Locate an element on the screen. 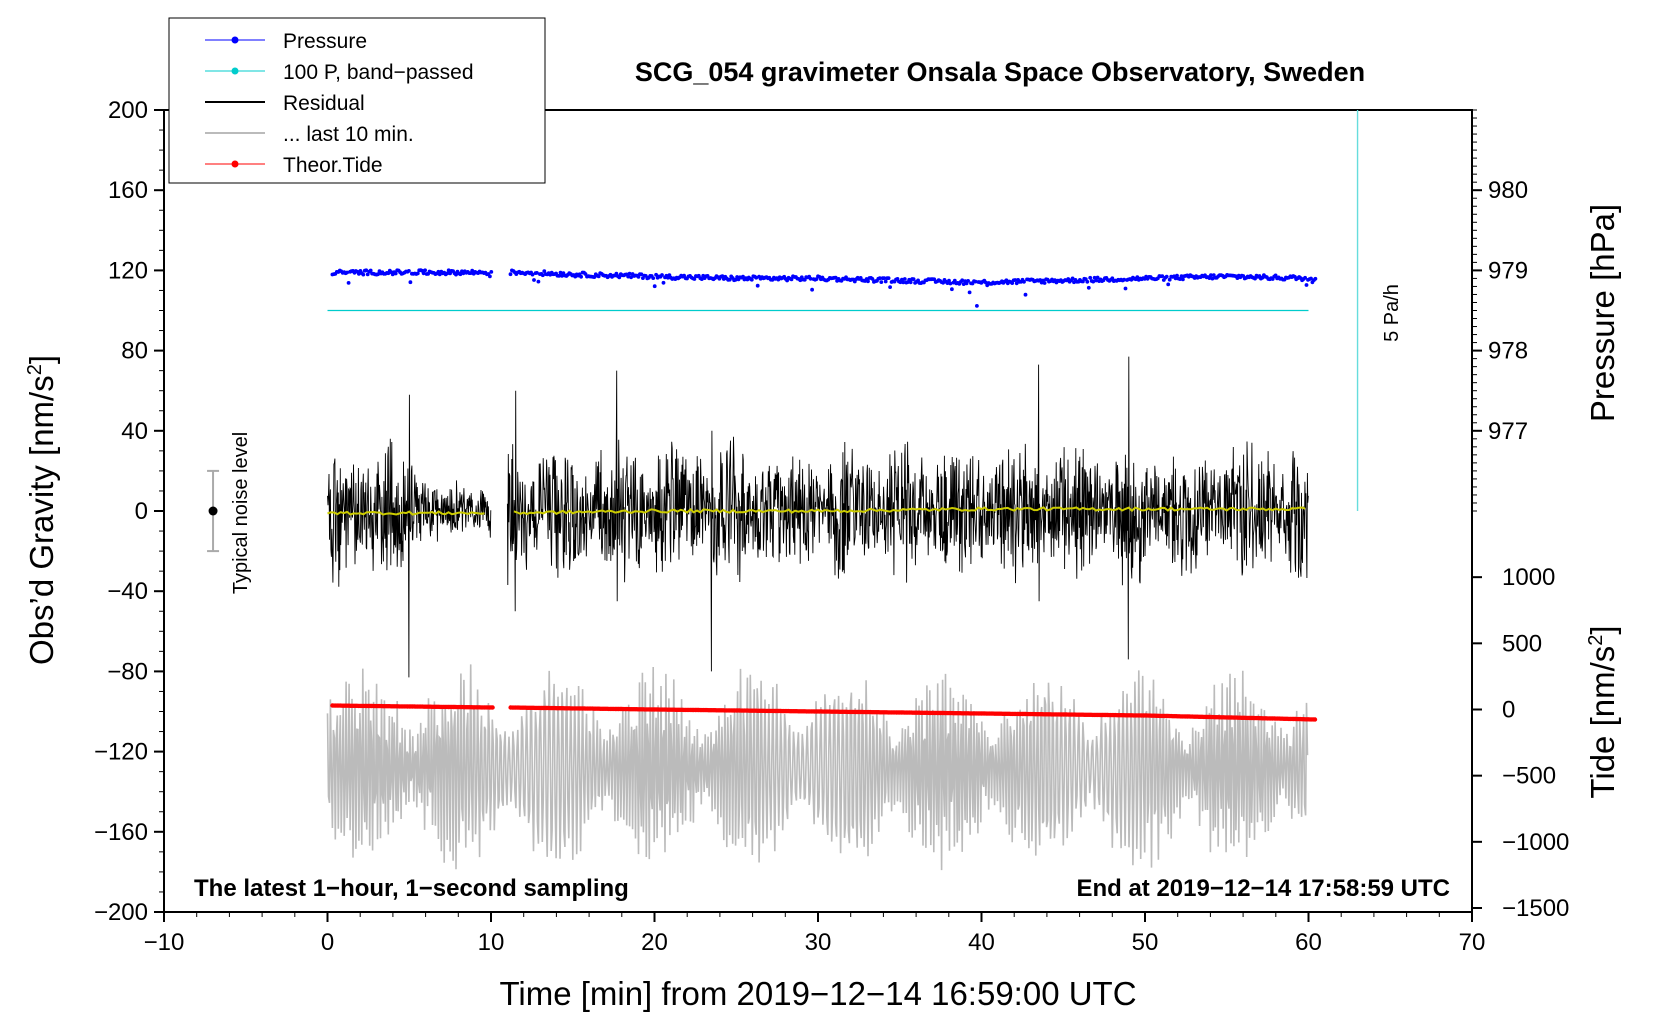 The height and width of the screenshot is (1020, 1660). x-tick-label: 10 is located at coordinates (491, 942).